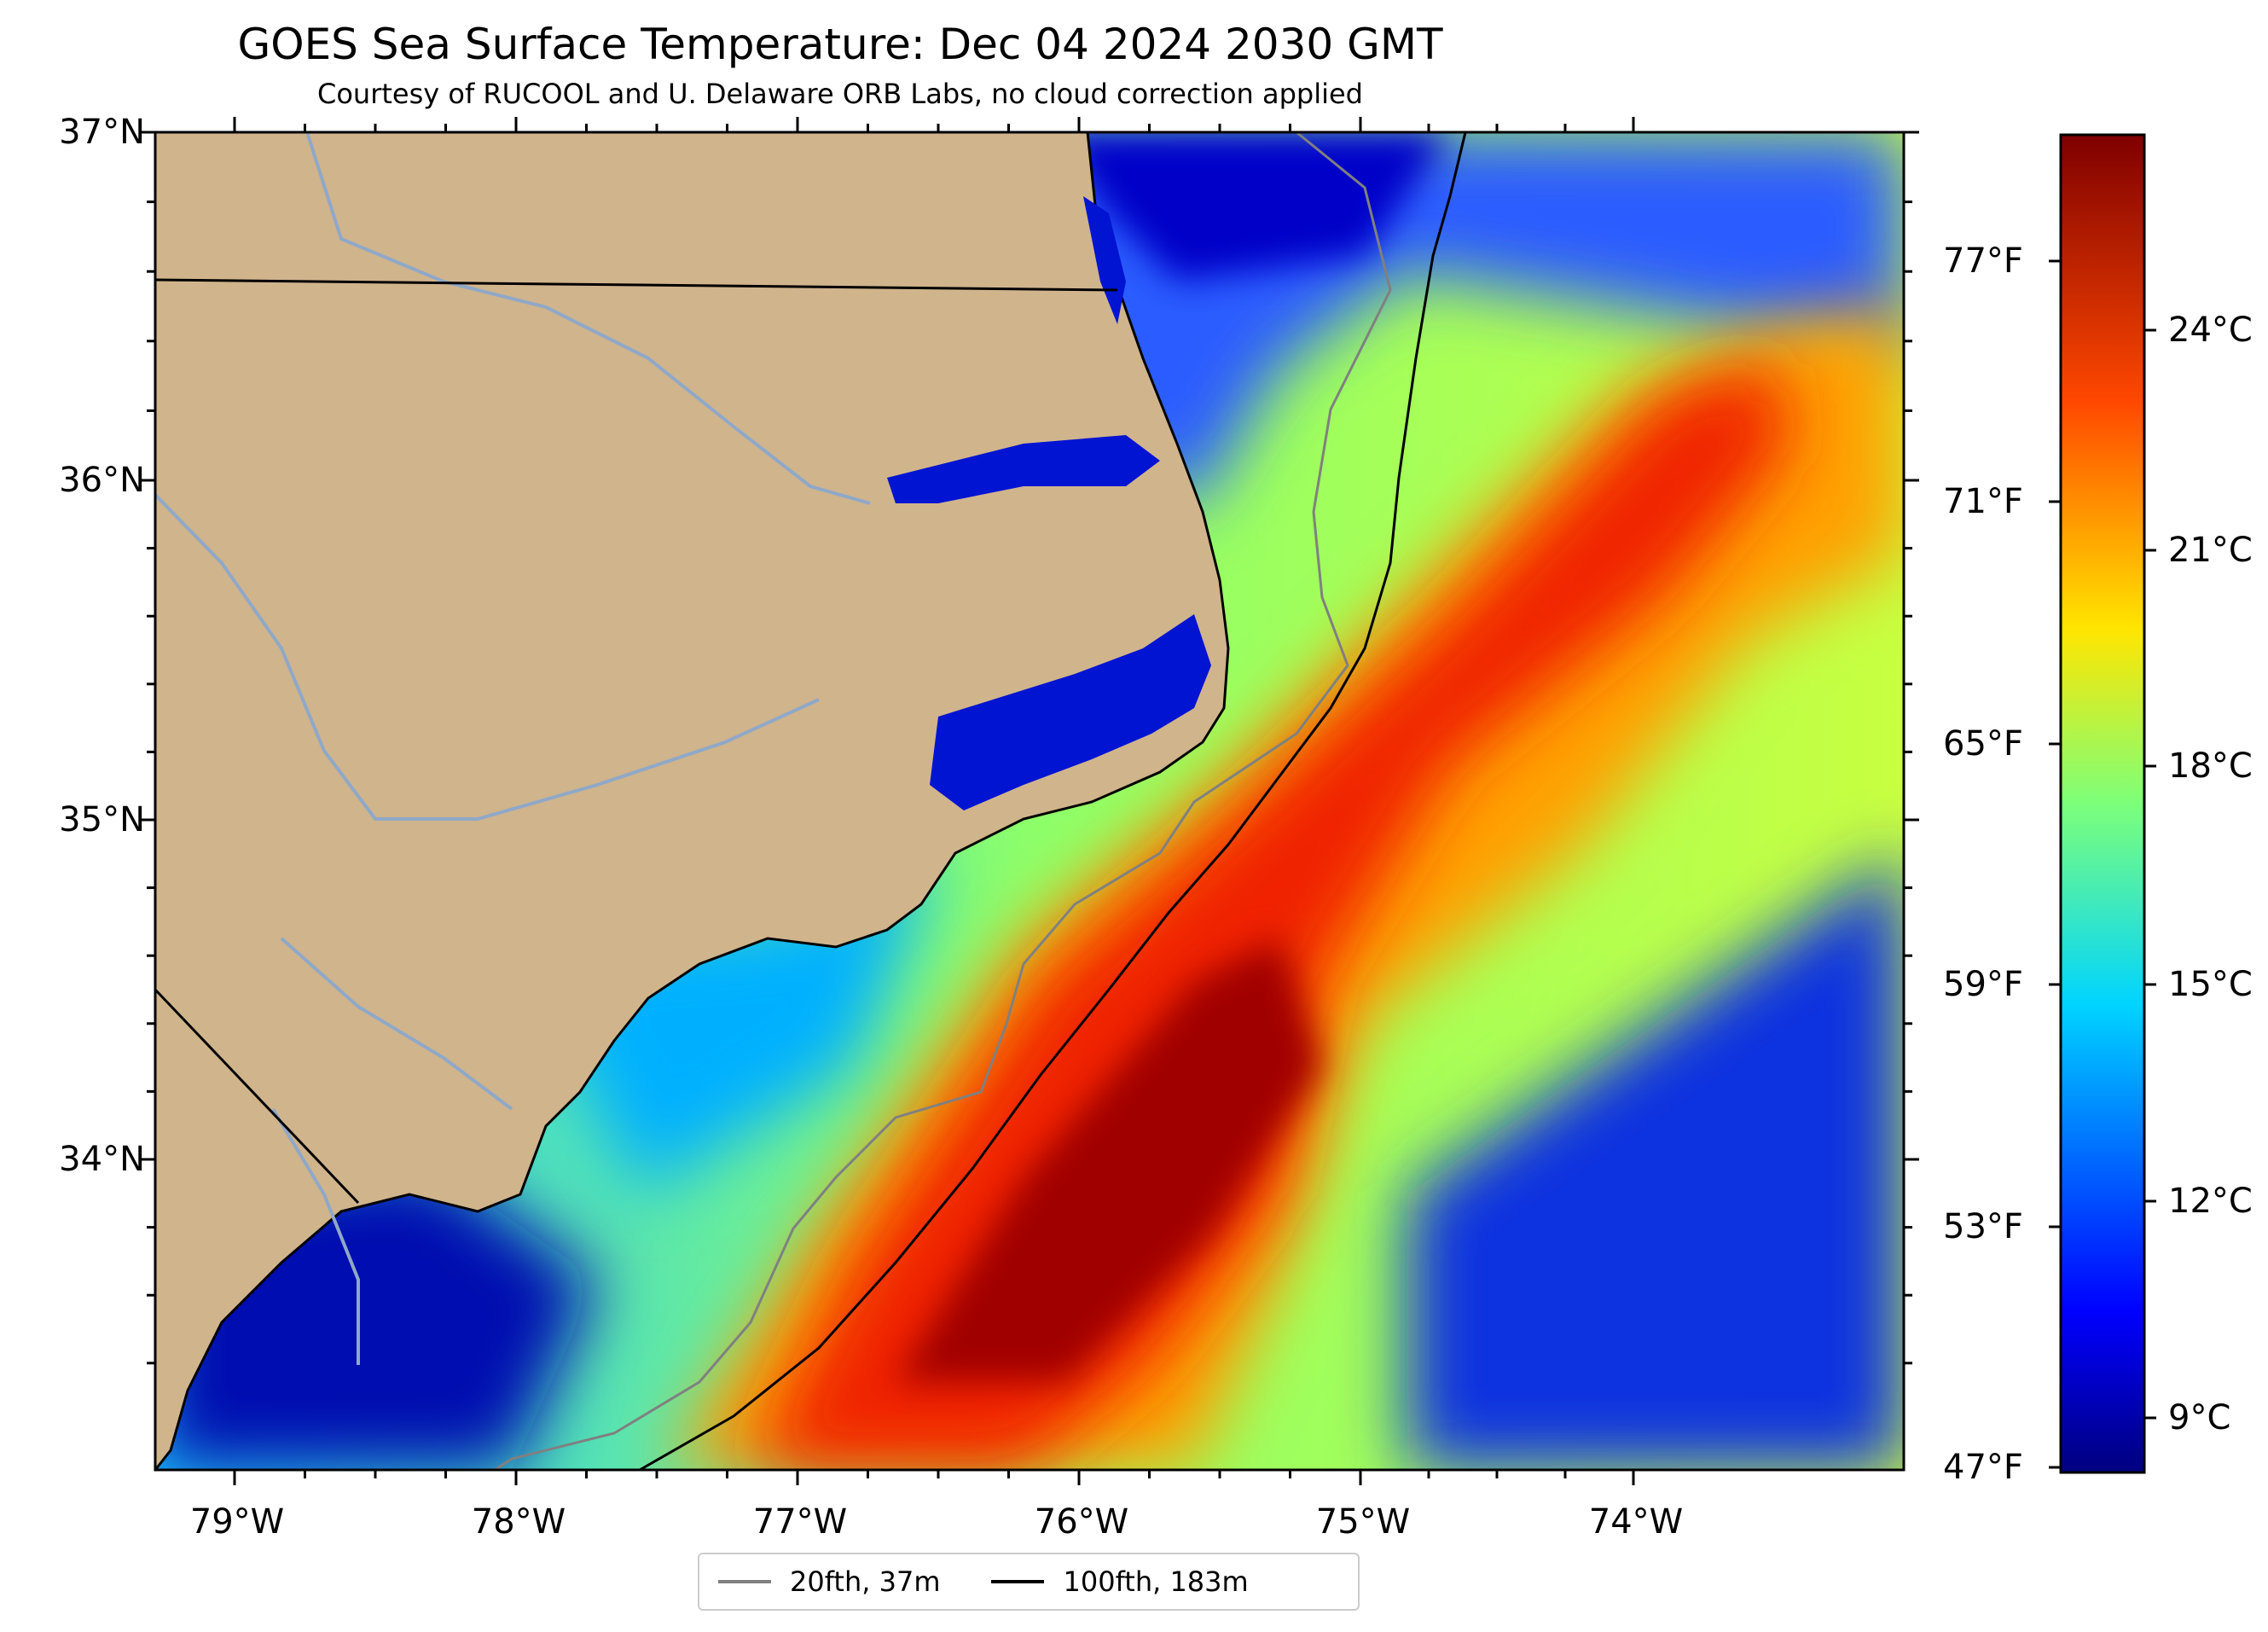  I want to click on border-nc-sc, so click(257, 1096).